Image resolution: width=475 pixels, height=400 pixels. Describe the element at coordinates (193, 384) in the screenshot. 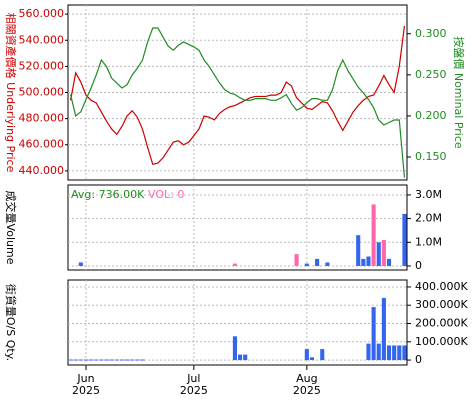

I see `x-tick-label: Jul 2025` at that location.